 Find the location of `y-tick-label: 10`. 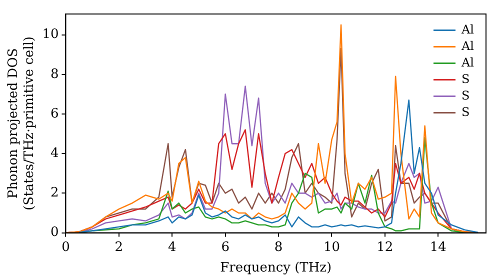

y-tick-label: 10 is located at coordinates (50, 34).